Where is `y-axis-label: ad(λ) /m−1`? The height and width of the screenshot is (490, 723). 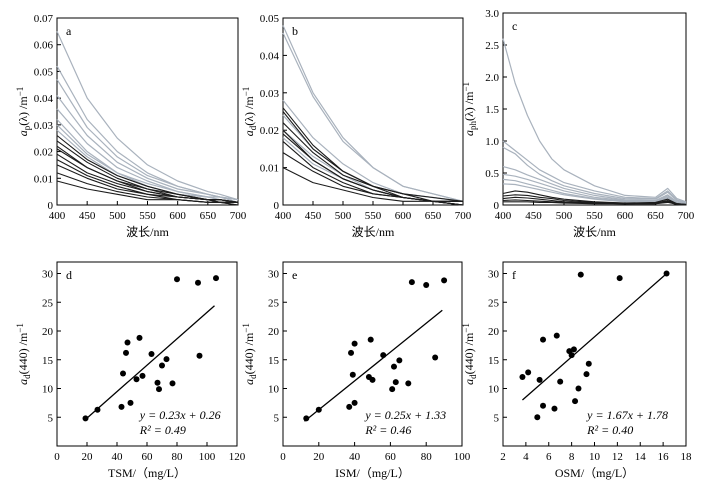 y-axis-label: ad(λ) /m−1 is located at coordinates (249, 112).